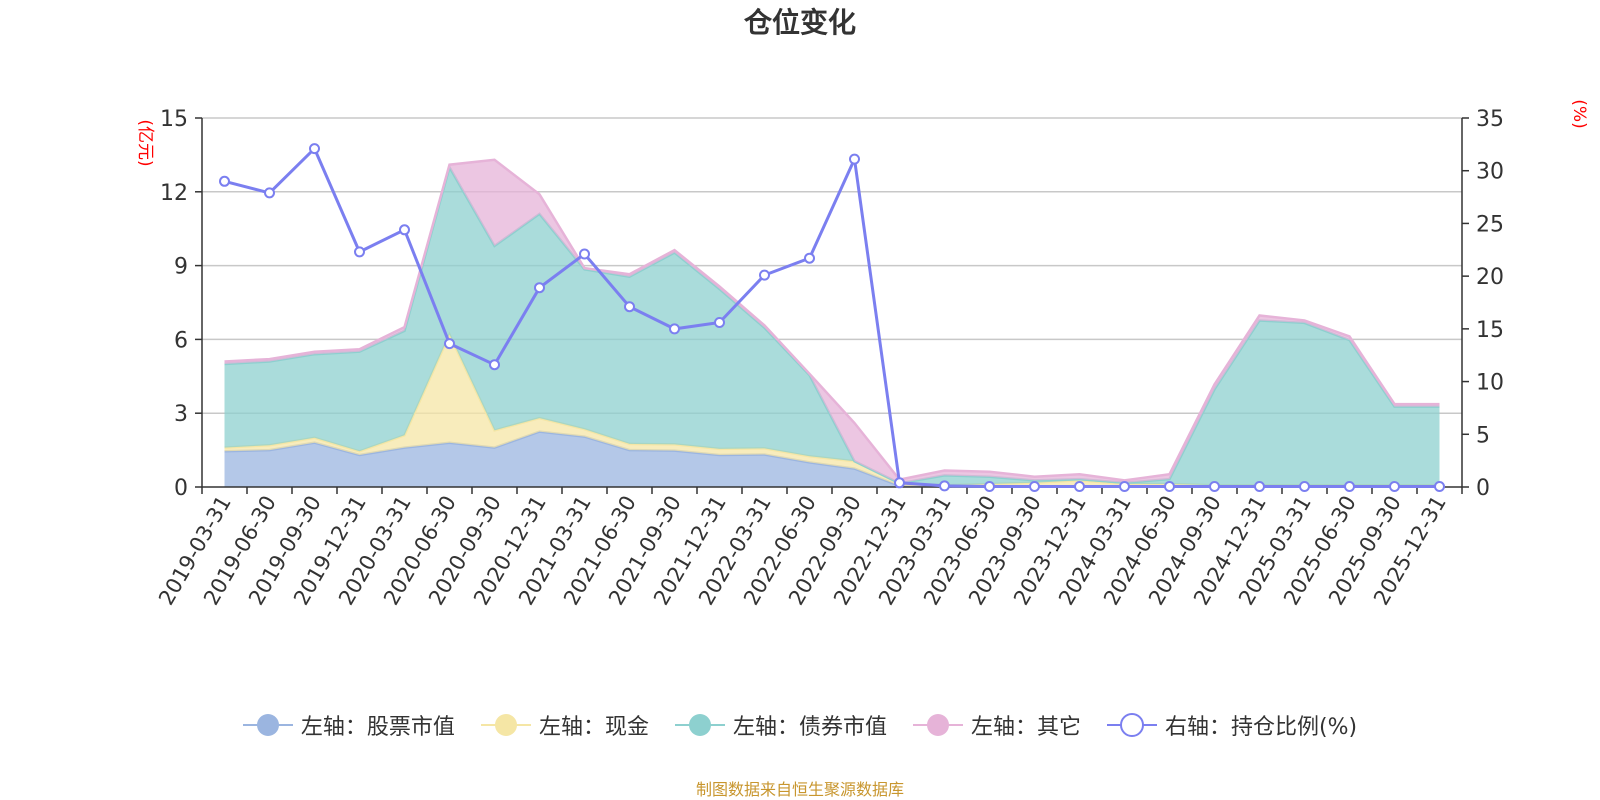 This screenshot has width=1600, height=800. What do you see at coordinates (809, 727) in the screenshot?
I see `legend-label: 左轴：债券市值` at bounding box center [809, 727].